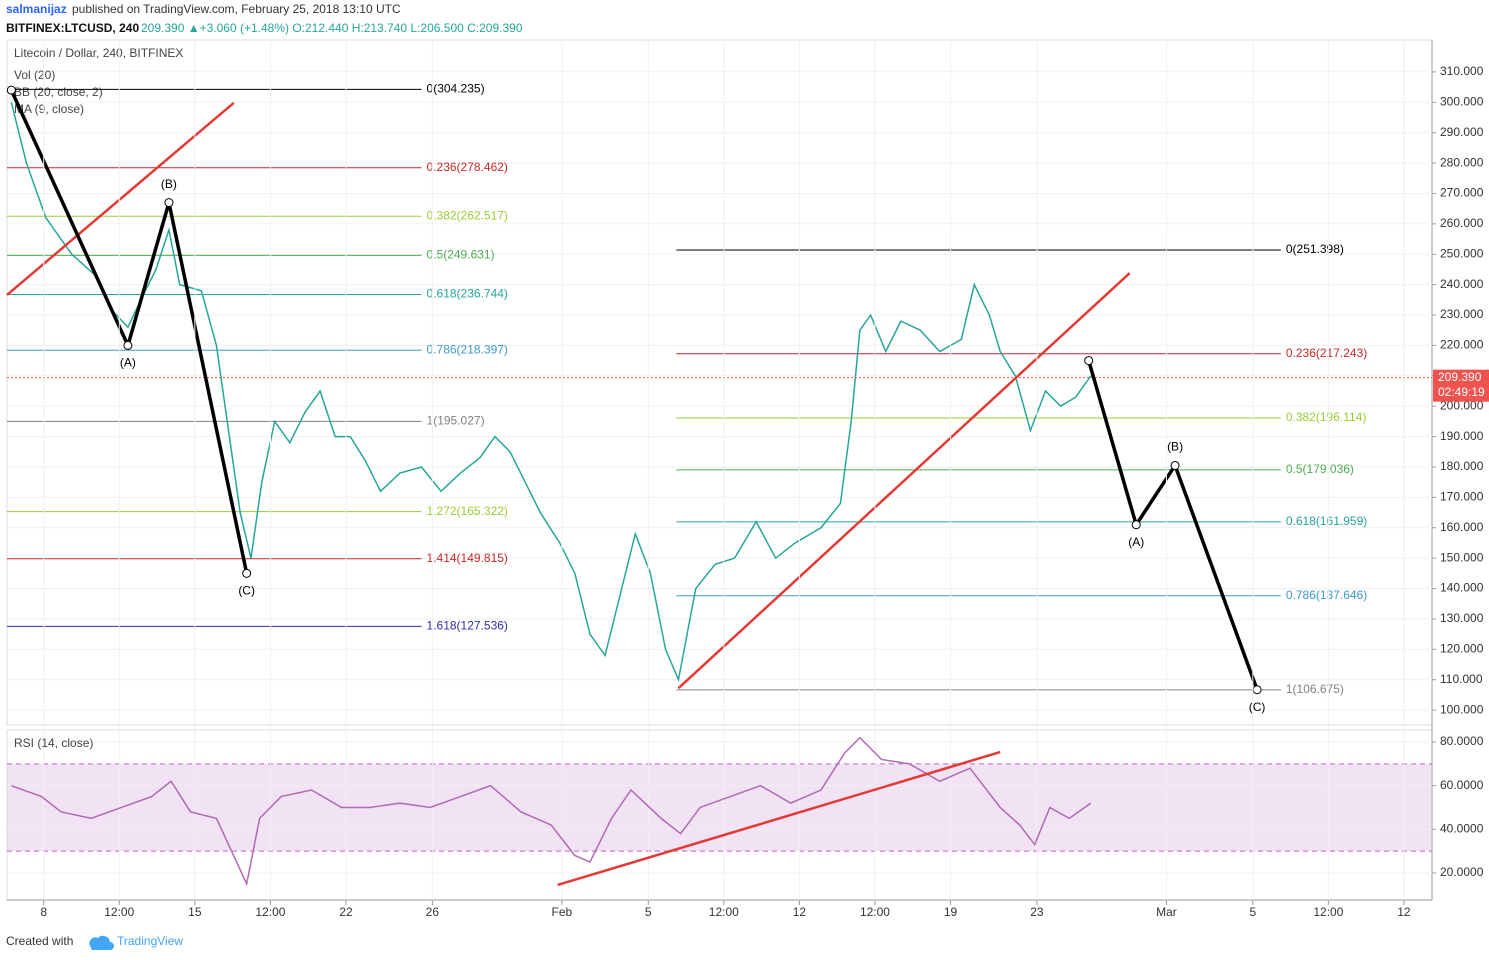 The width and height of the screenshot is (1489, 960). Describe the element at coordinates (1462, 284) in the screenshot. I see `y-tick-label: 240.000` at that location.